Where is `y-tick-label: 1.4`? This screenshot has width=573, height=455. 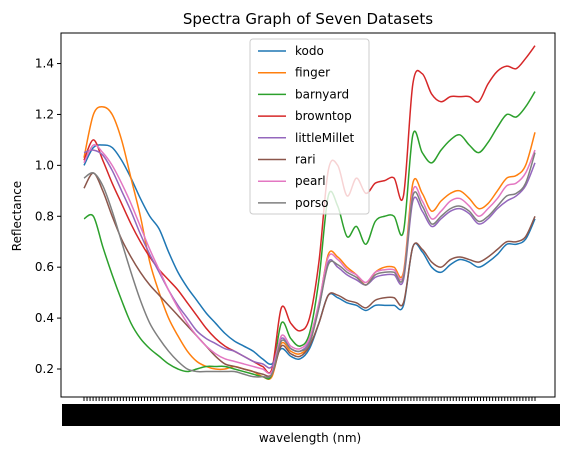 y-tick-label: 1.4 is located at coordinates (44, 64).